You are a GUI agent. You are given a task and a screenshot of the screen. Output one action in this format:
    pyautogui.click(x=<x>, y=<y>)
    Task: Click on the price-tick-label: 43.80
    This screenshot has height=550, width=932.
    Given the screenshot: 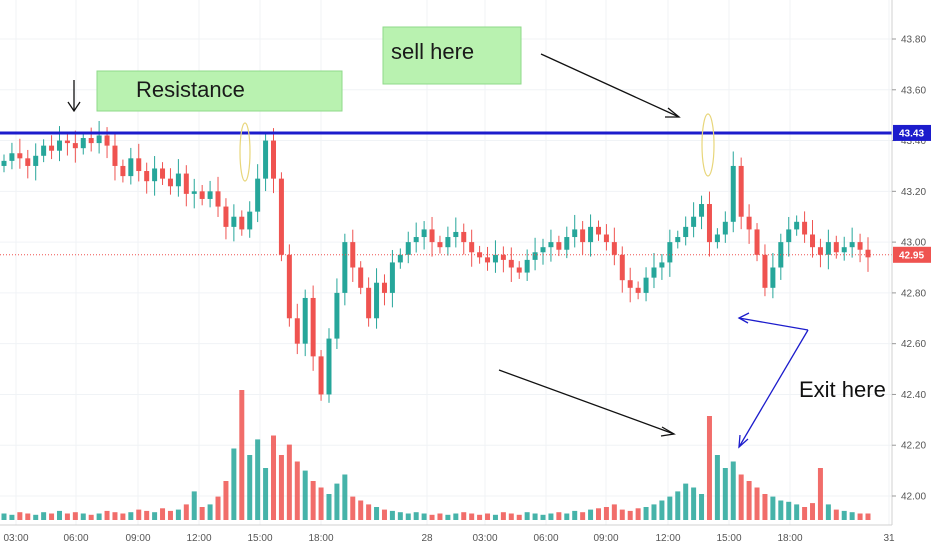 What is the action you would take?
    pyautogui.click(x=913, y=40)
    